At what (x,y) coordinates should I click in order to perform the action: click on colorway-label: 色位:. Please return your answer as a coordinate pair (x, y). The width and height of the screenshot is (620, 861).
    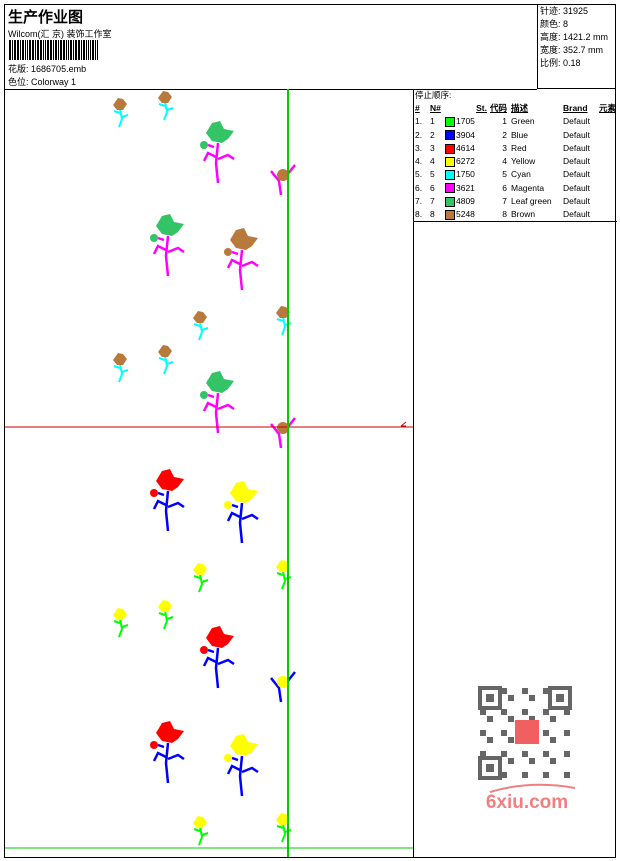
    Looking at the image, I should click on (18, 82).